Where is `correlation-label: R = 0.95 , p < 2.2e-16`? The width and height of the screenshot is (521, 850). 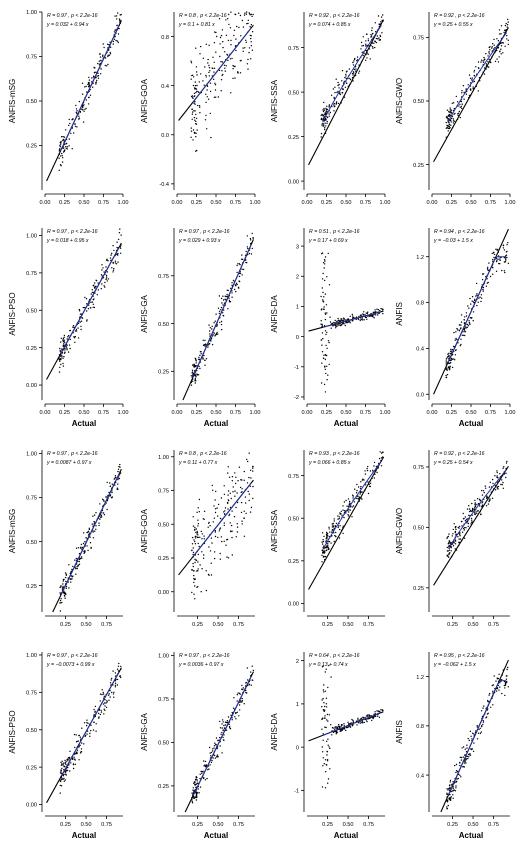 correlation-label: R = 0.95 , p < 2.2e-16 is located at coordinates (459, 656).